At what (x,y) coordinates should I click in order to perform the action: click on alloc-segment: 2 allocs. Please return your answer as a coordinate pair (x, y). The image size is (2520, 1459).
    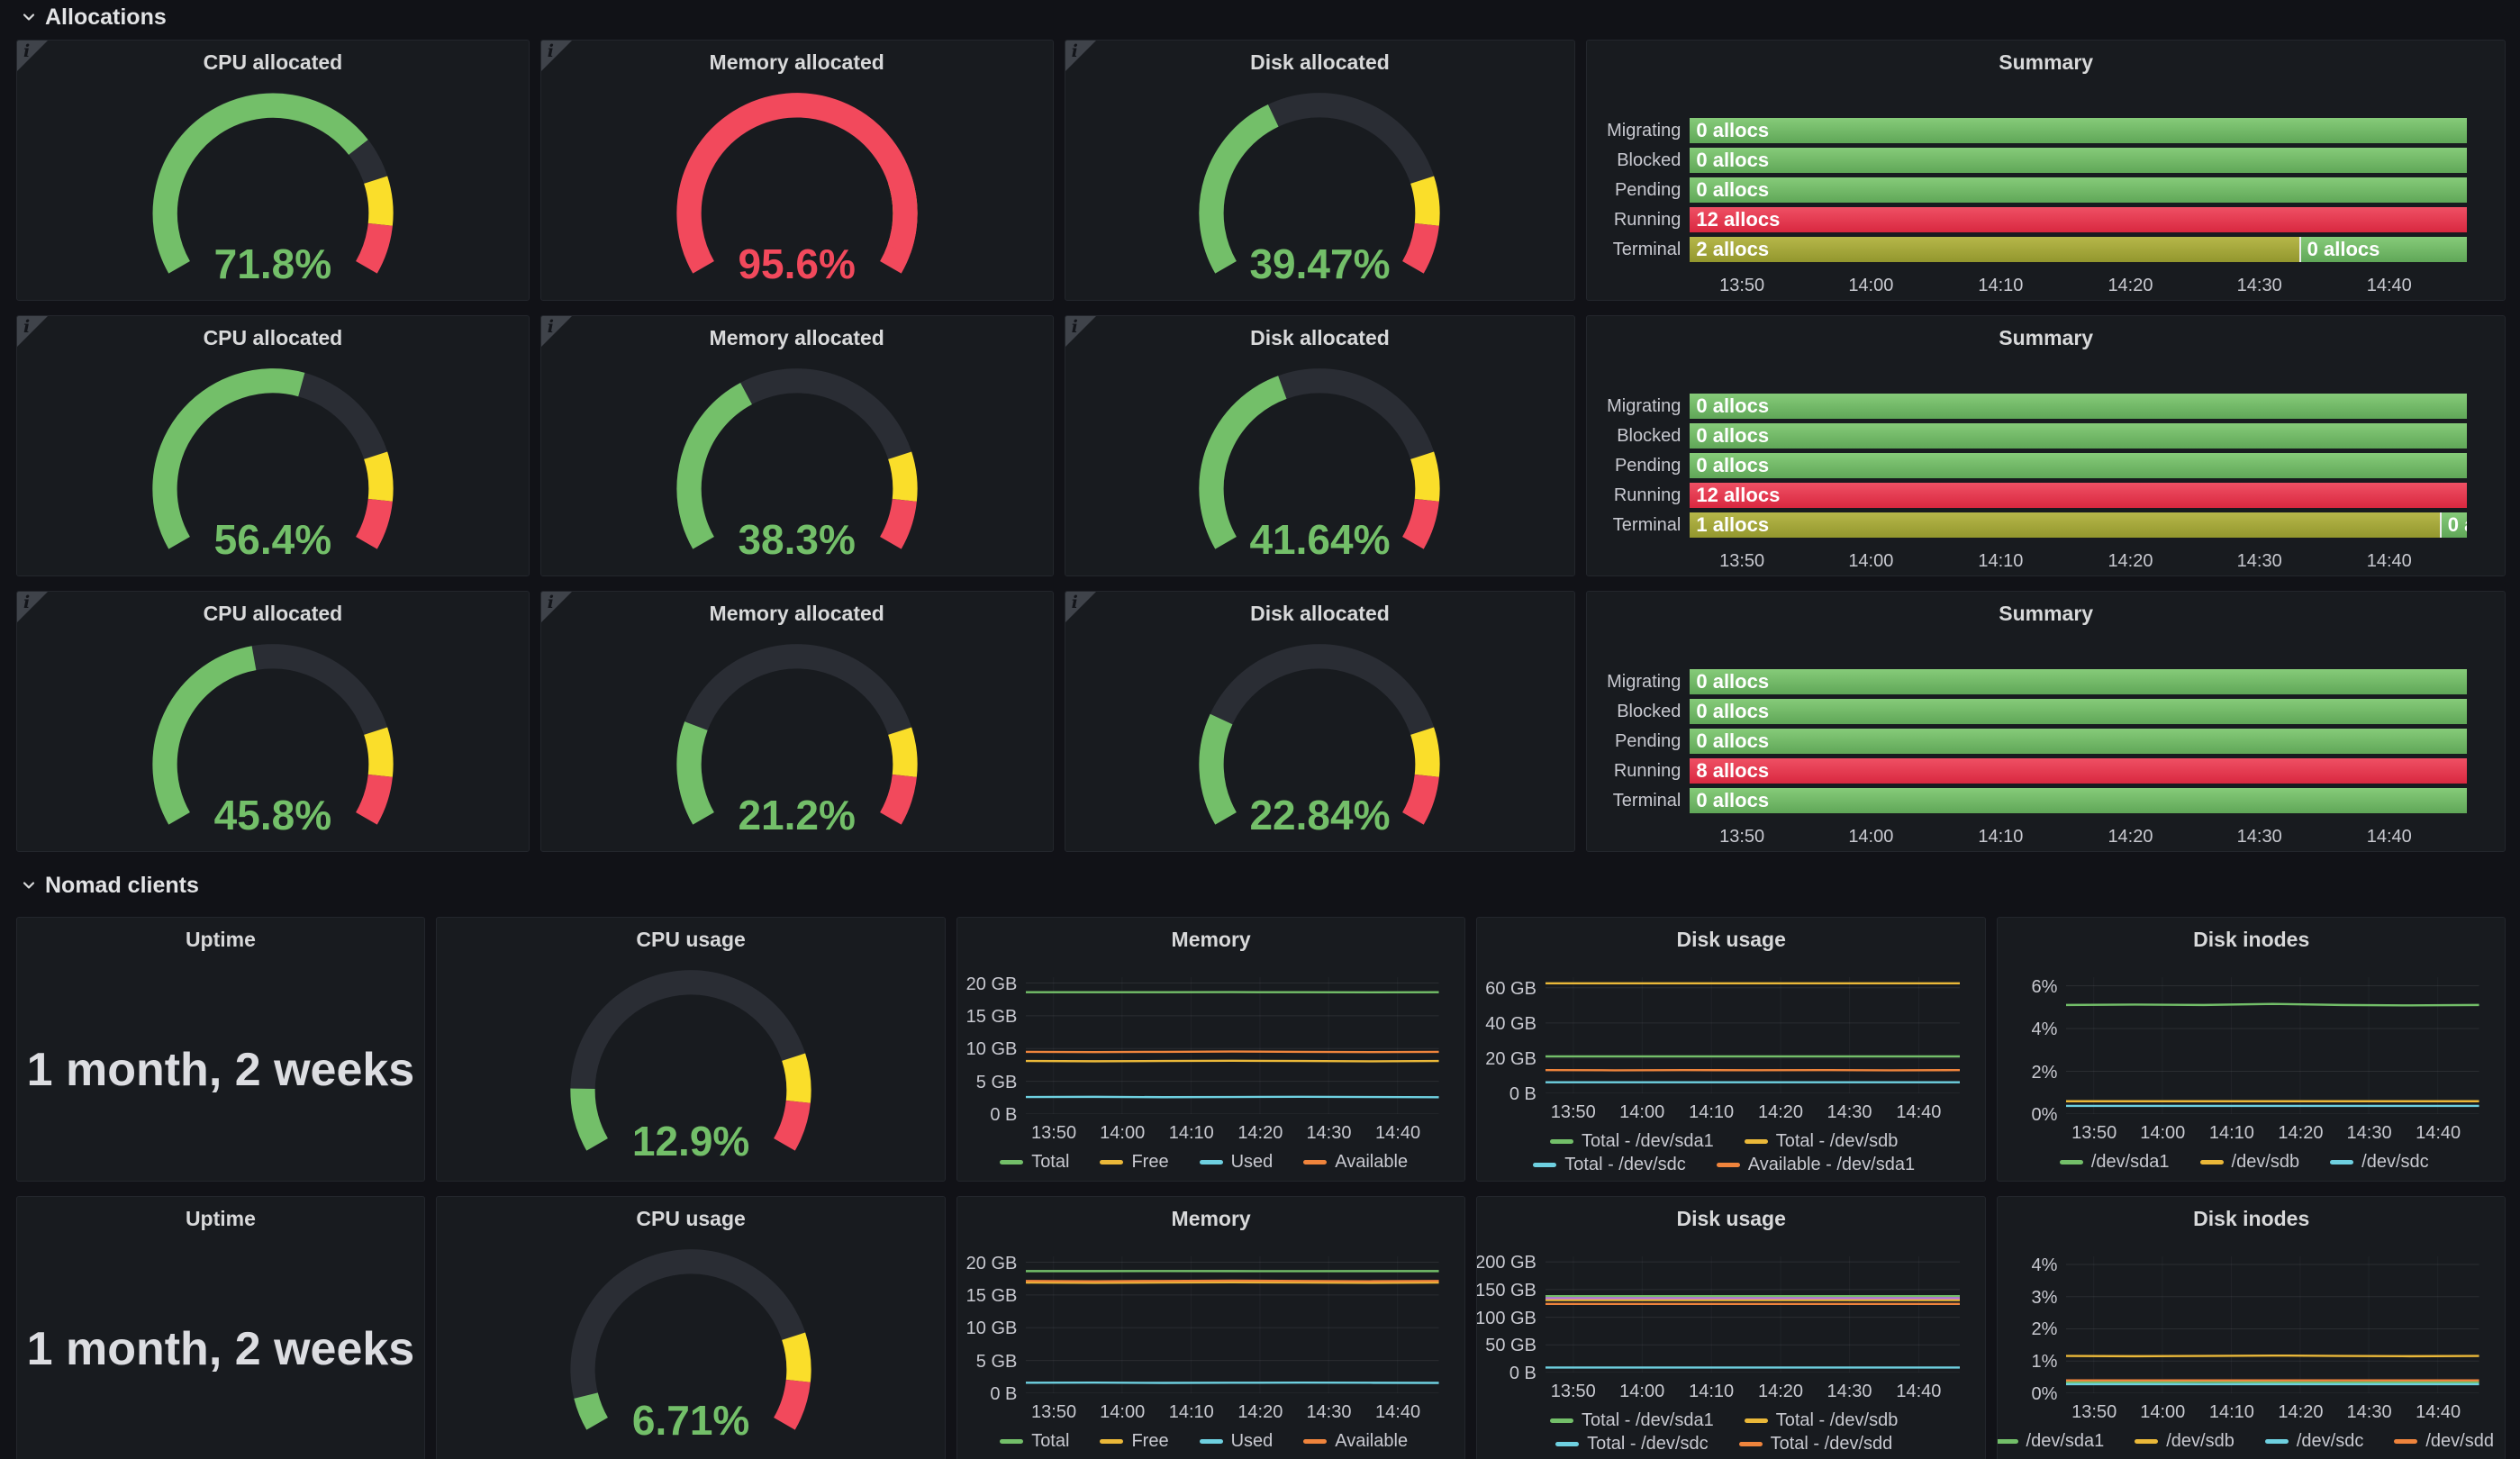
    Looking at the image, I should click on (1994, 249).